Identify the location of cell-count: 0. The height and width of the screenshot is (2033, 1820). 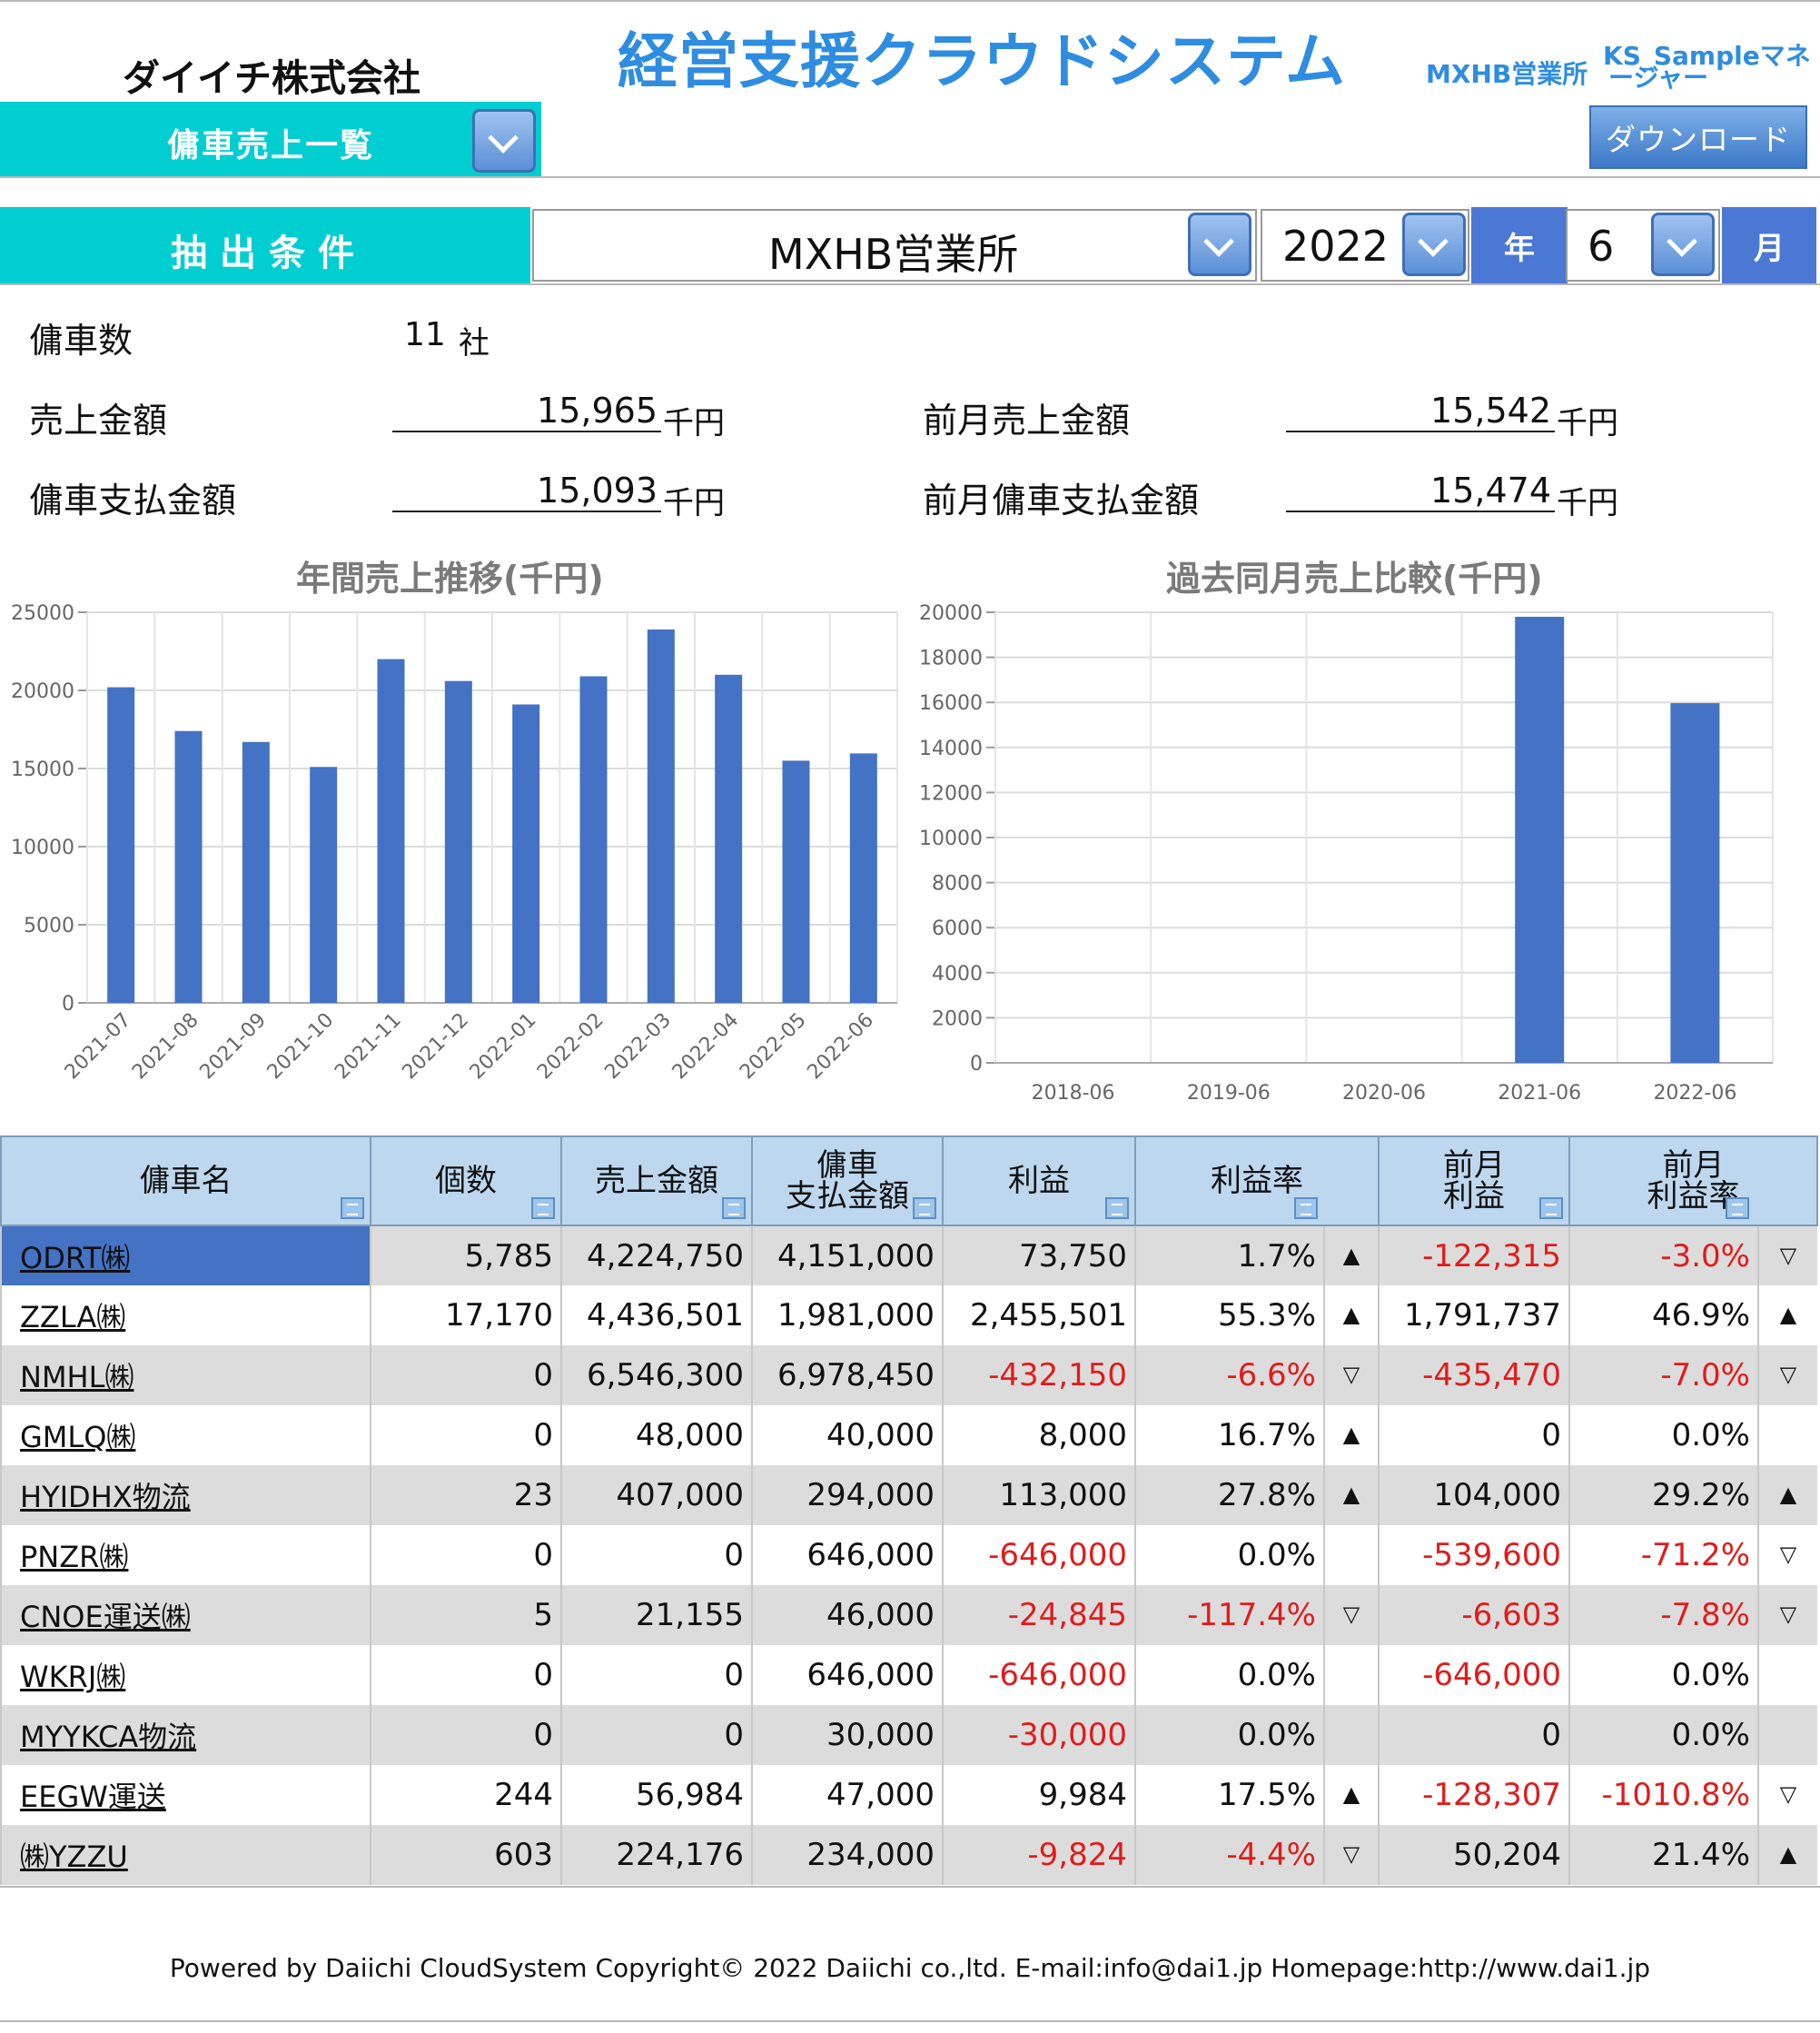
(465, 1675).